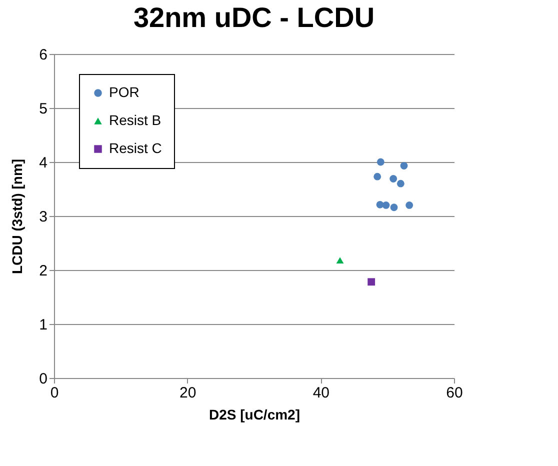 Image resolution: width=558 pixels, height=466 pixels. Describe the element at coordinates (43, 163) in the screenshot. I see `y-tick-label: 4` at that location.